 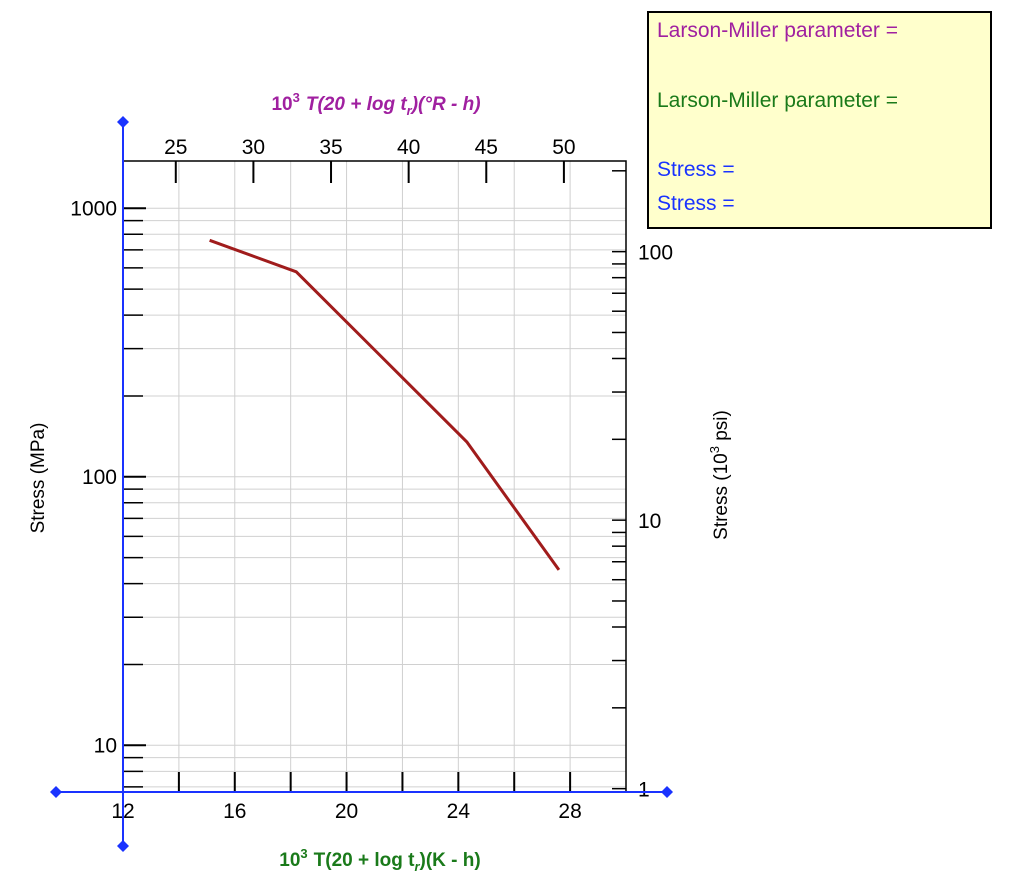 What do you see at coordinates (289, 860) in the screenshot?
I see `bottom-axis-label-prefix: 10` at bounding box center [289, 860].